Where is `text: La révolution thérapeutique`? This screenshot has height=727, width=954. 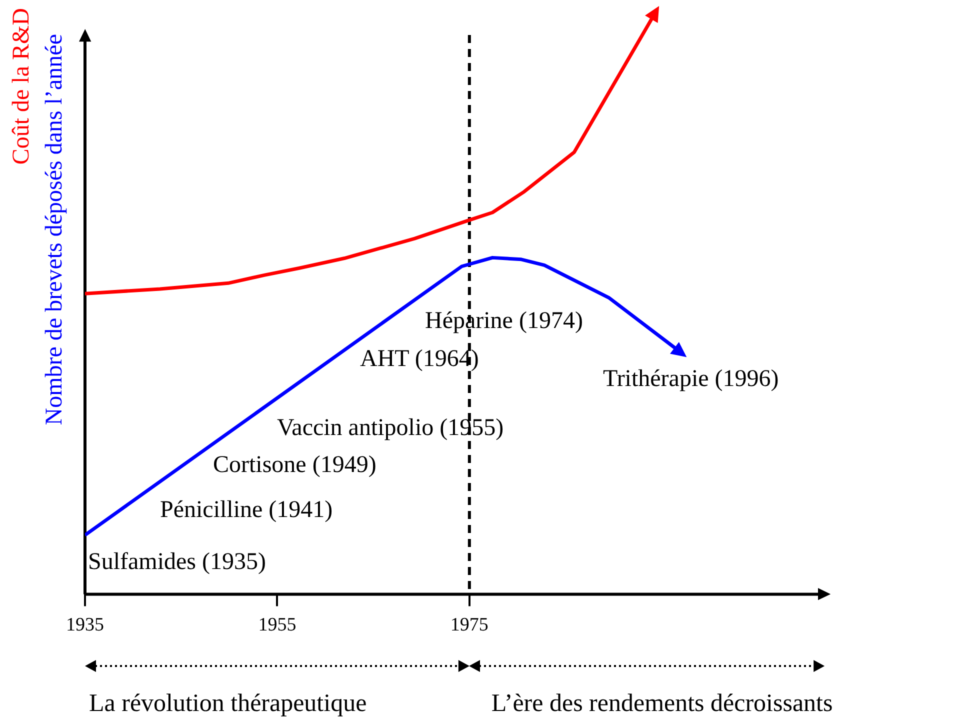 text: La révolution thérapeutique is located at coordinates (228, 704).